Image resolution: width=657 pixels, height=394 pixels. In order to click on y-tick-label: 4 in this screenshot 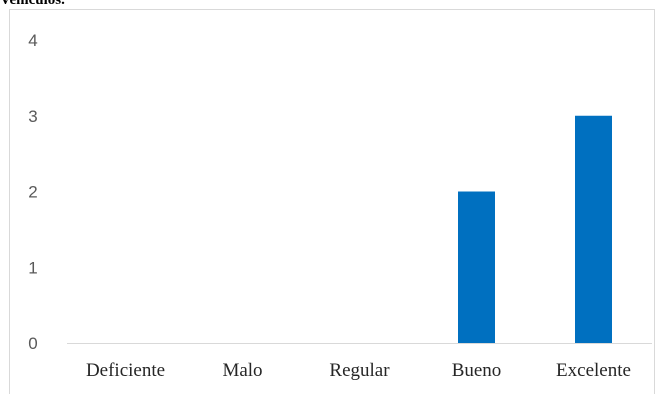, I will do `click(32, 40)`.